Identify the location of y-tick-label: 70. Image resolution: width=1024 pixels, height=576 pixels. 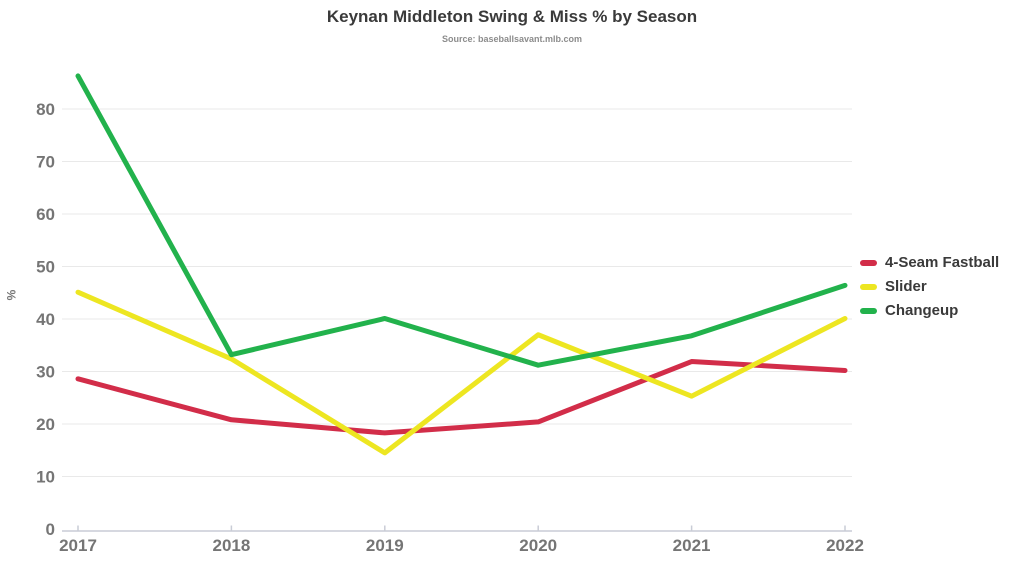
(45, 162).